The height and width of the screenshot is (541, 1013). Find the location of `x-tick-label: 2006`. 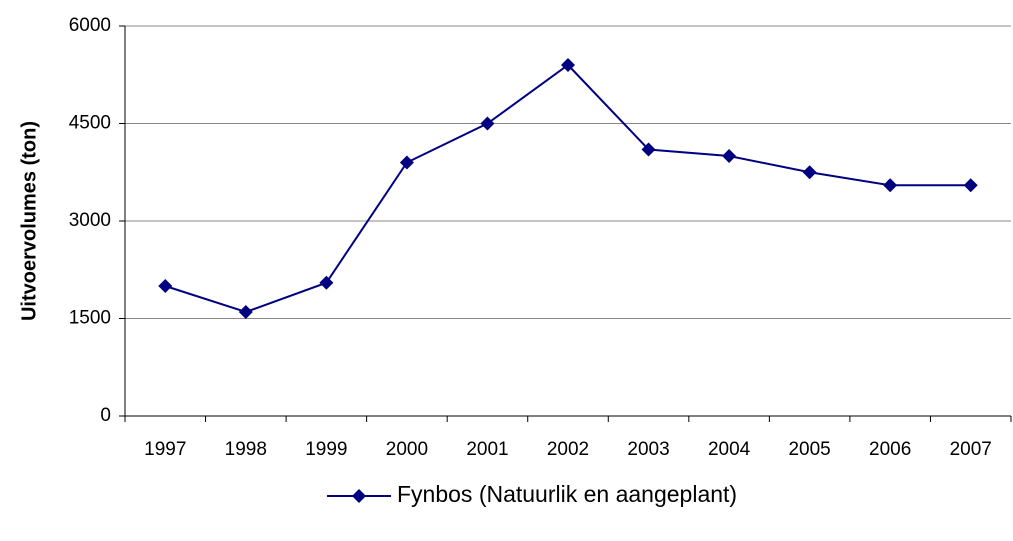

x-tick-label: 2006 is located at coordinates (890, 449).